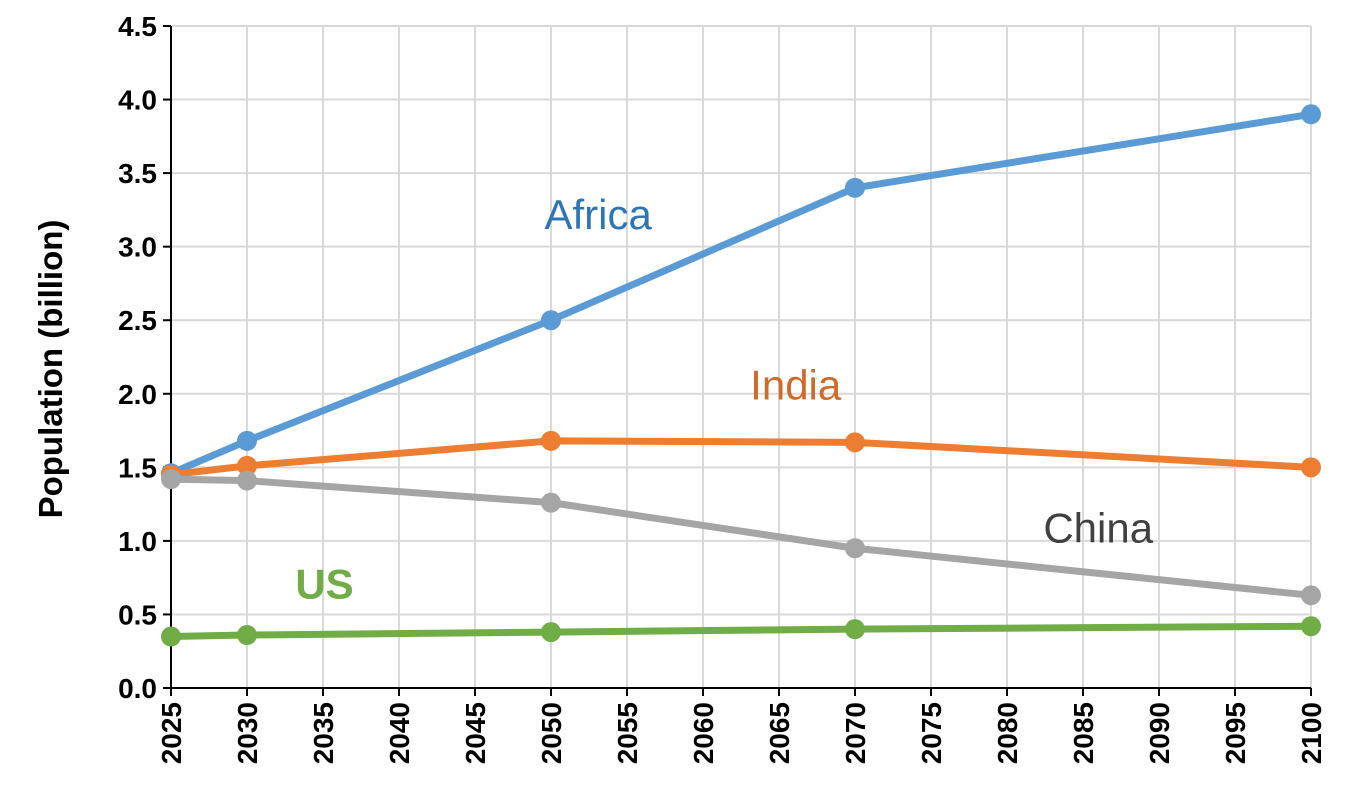 This screenshot has width=1357, height=801. Describe the element at coordinates (627, 733) in the screenshot. I see `x-tick-label: 2055` at that location.